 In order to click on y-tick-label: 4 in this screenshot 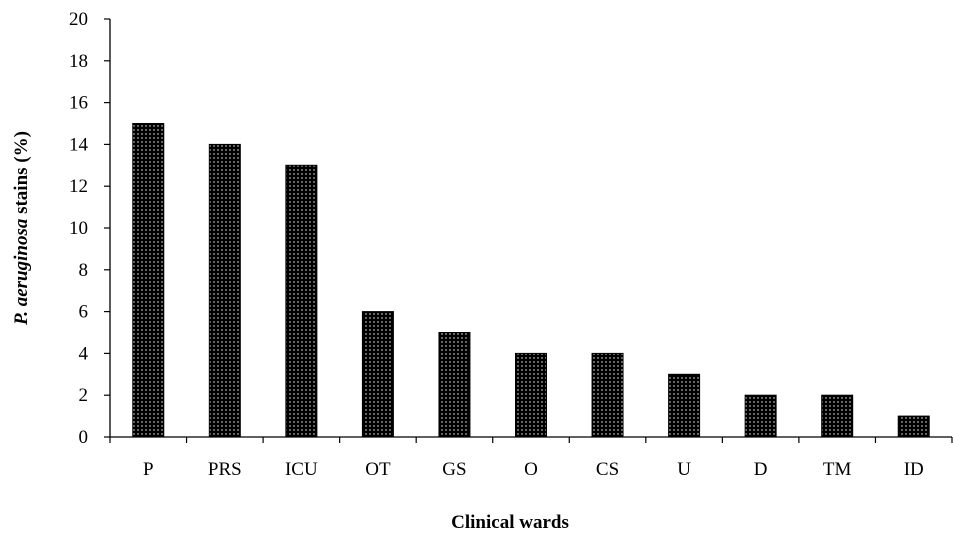, I will do `click(84, 353)`.